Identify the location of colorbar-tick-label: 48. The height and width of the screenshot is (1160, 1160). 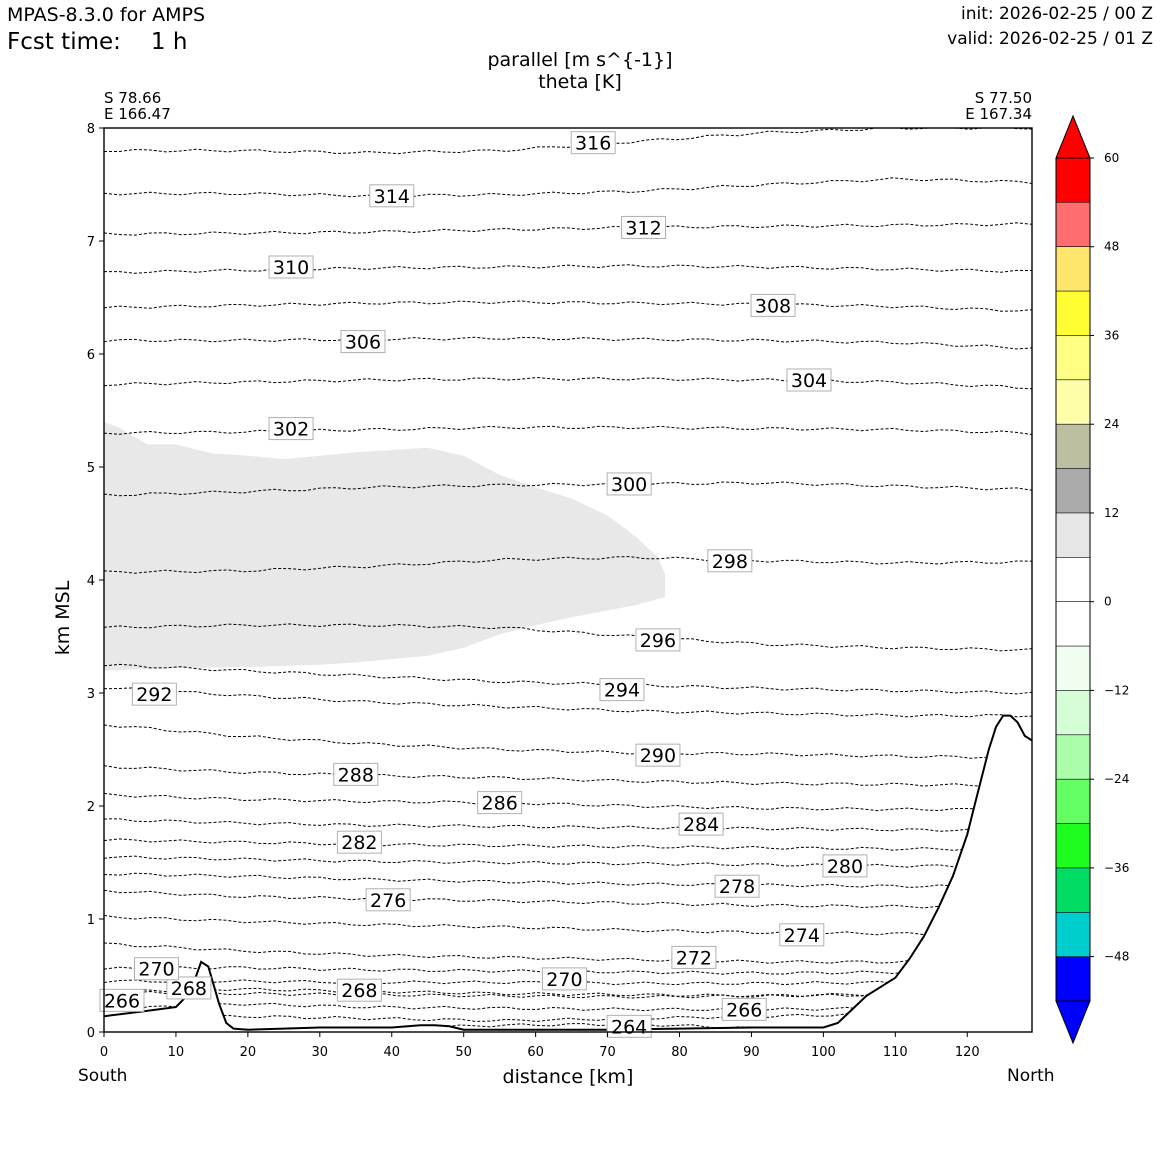
(1111, 247).